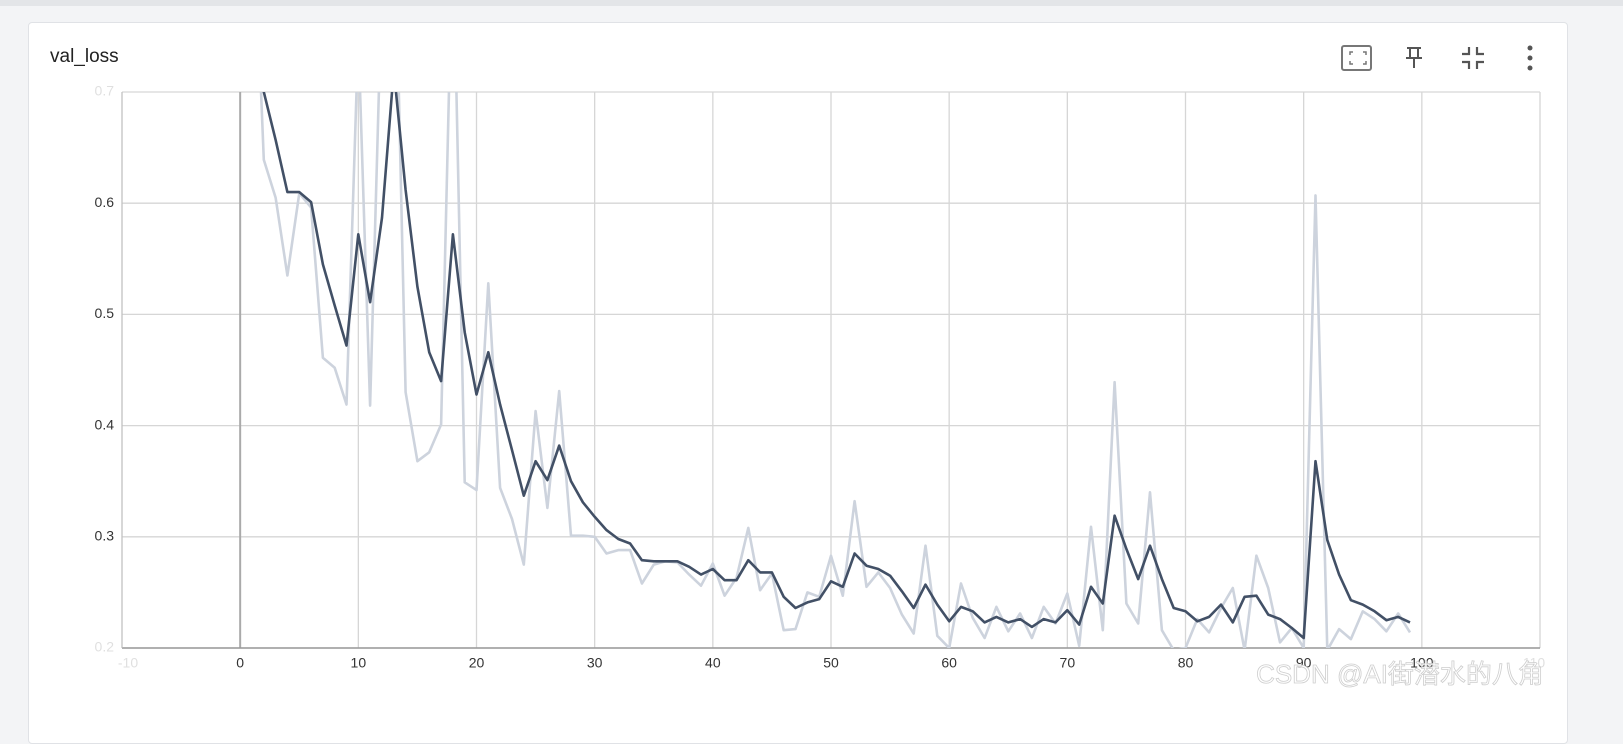 Image resolution: width=1623 pixels, height=744 pixels. I want to click on top-bar, so click(811, 3).